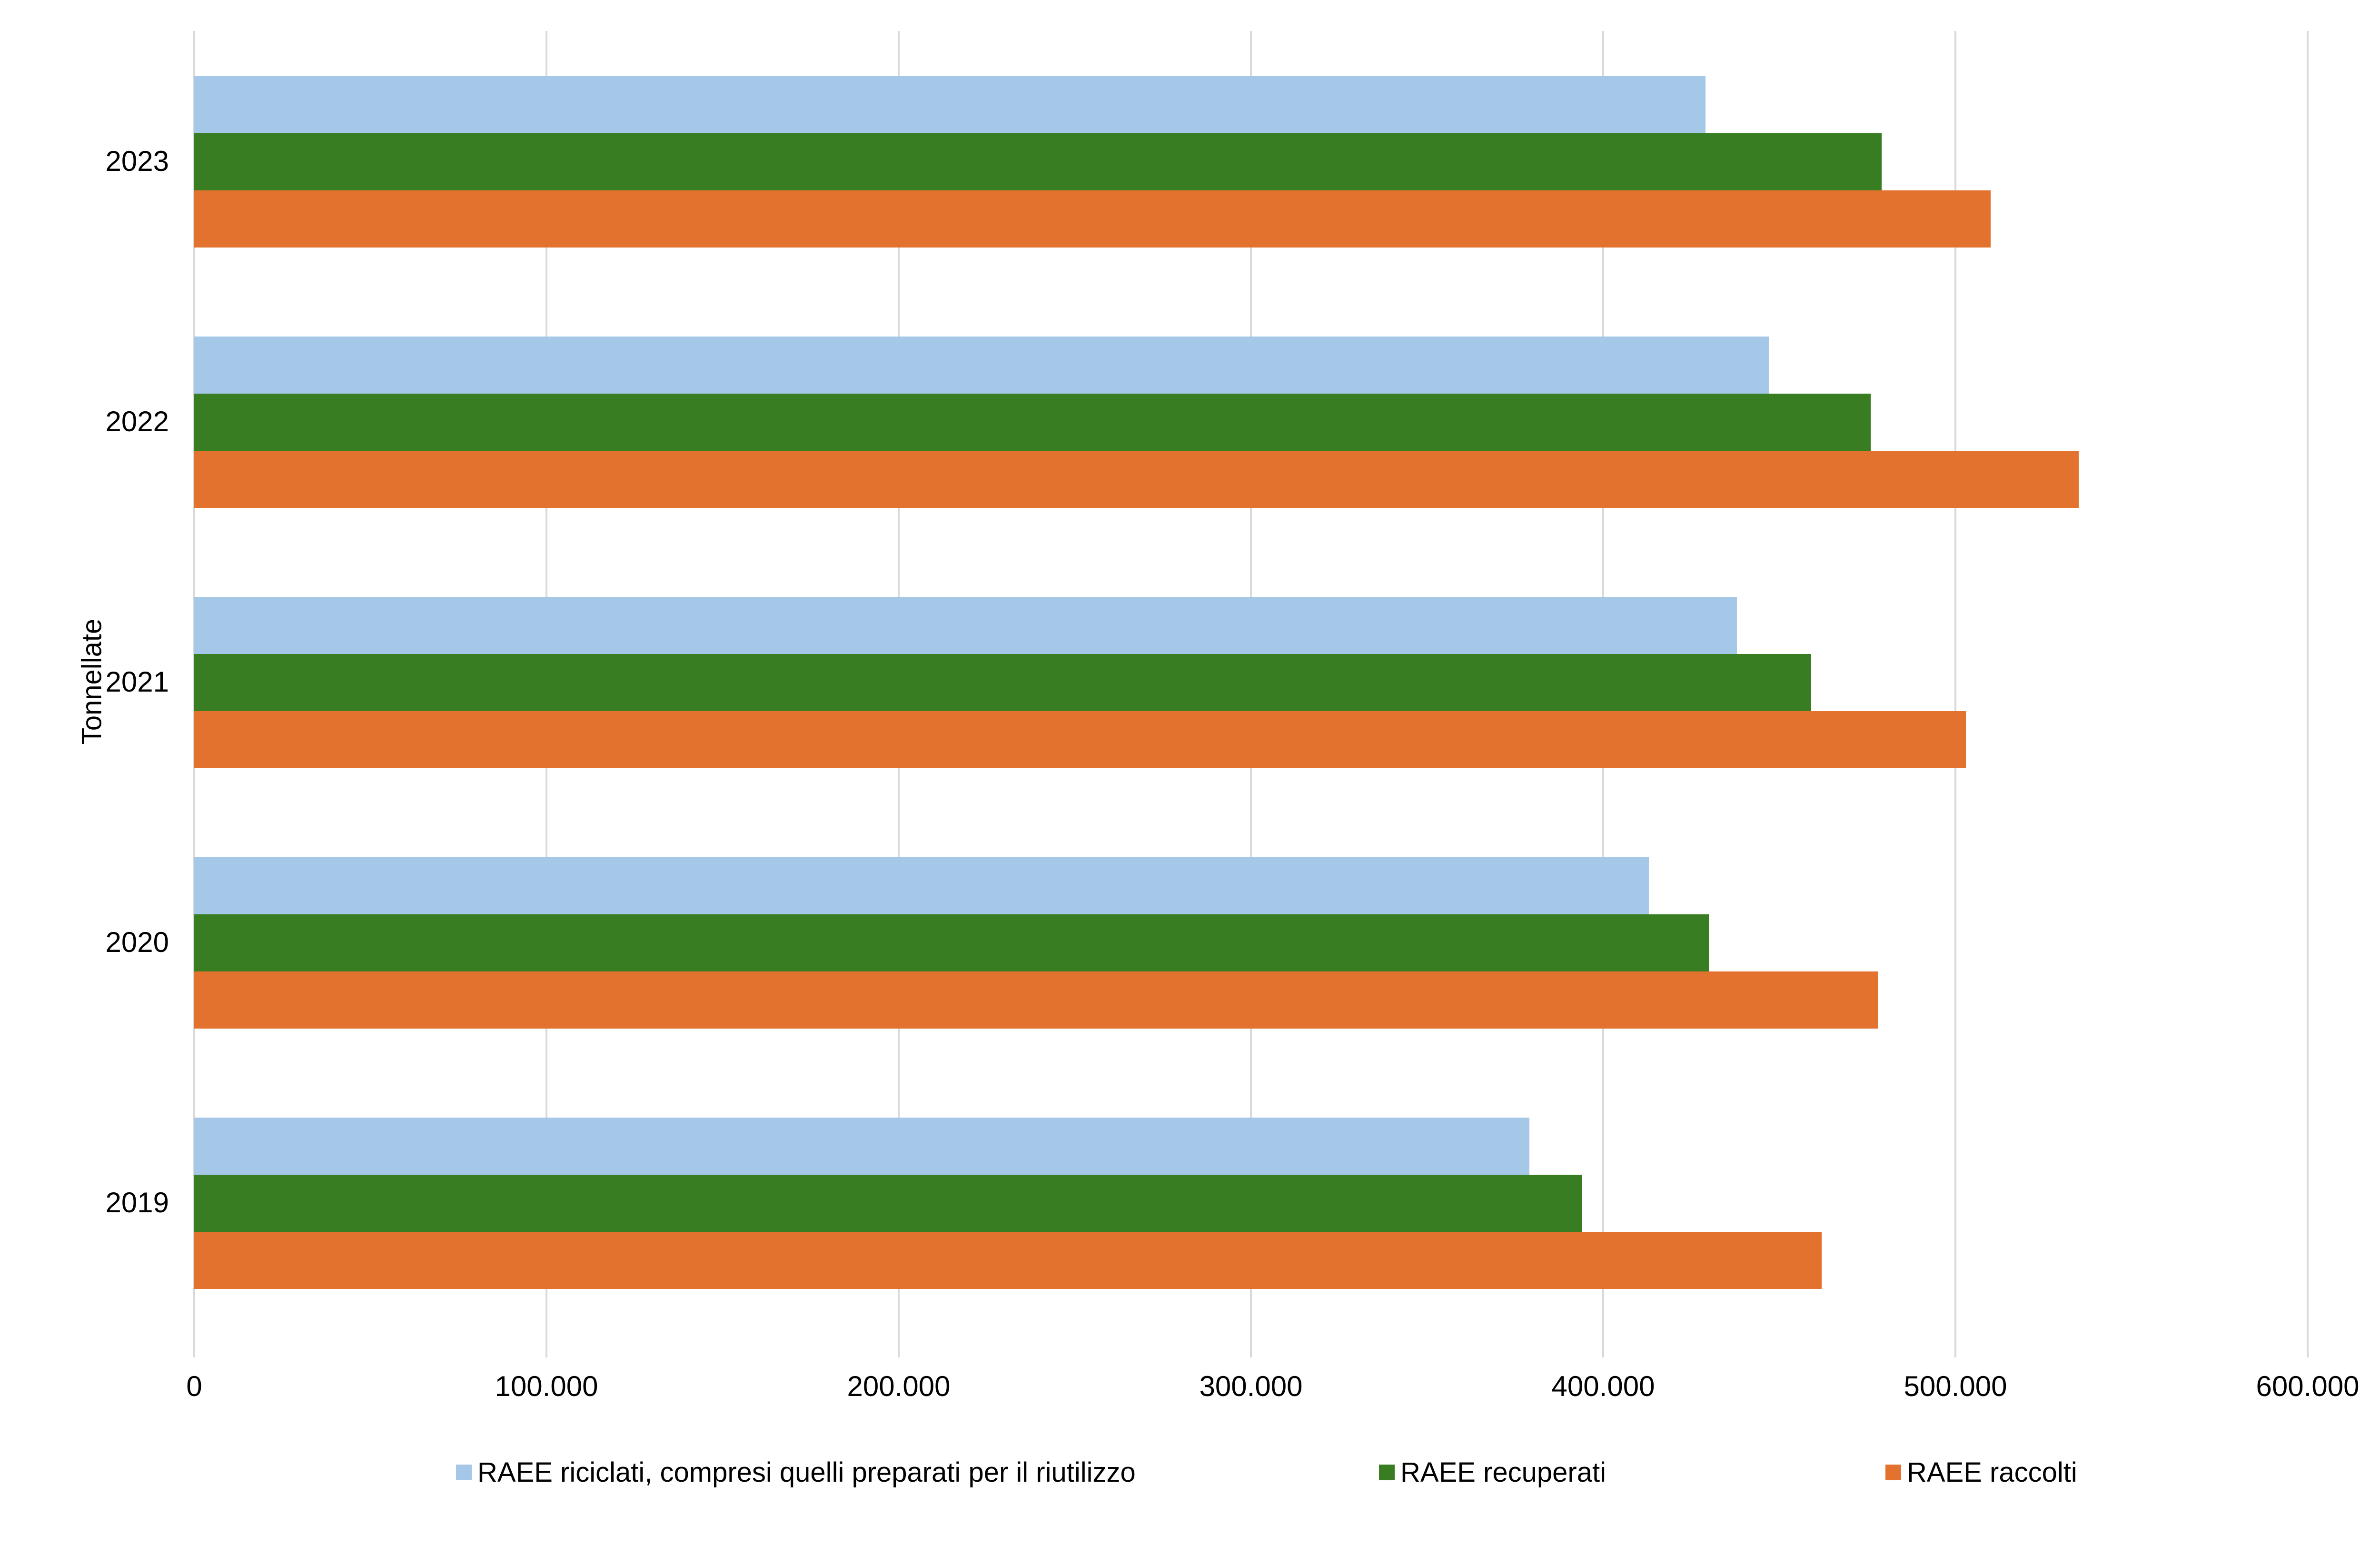  What do you see at coordinates (1251, 1386) in the screenshot?
I see `x-axis-tick-label: 300.000` at bounding box center [1251, 1386].